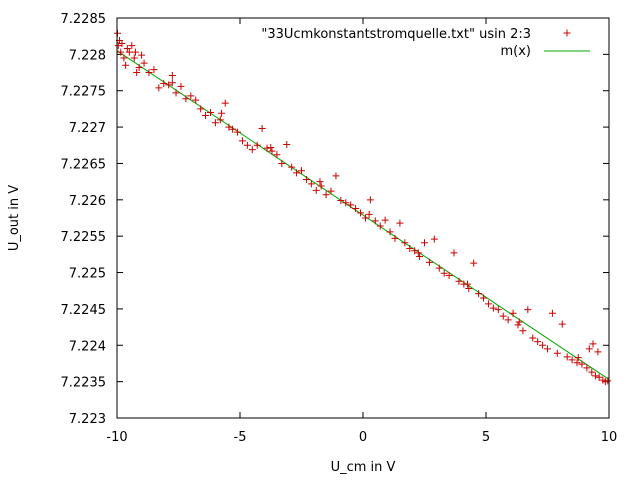 This screenshot has width=640, height=480. I want to click on legend-label-fit: m(x), so click(515, 51).